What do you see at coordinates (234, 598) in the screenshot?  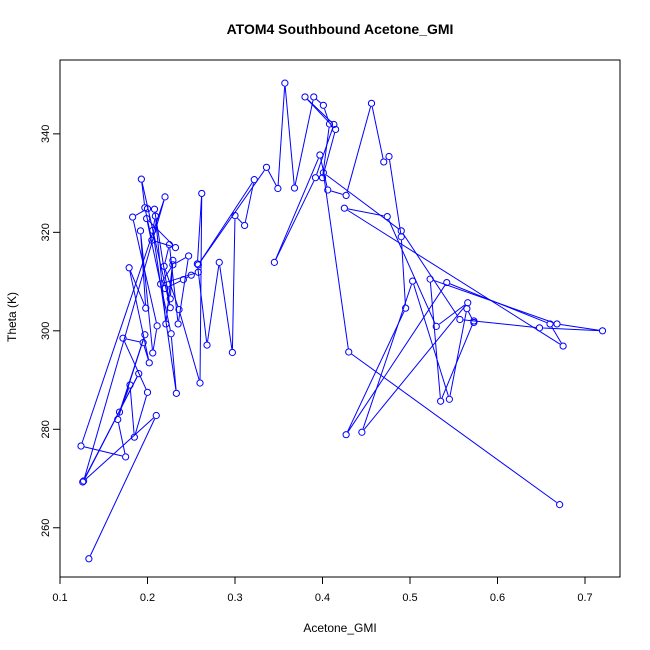 I see `x-tick-label: 0.3` at bounding box center [234, 598].